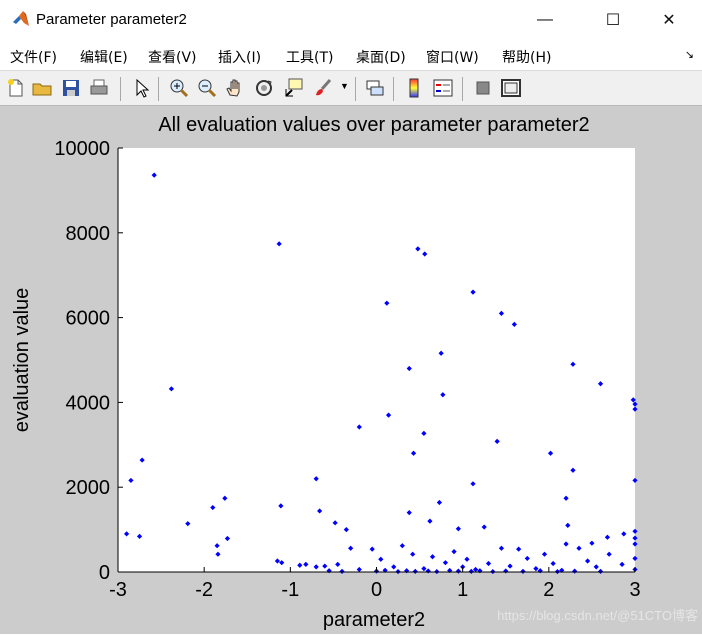 This screenshot has width=702, height=639. Describe the element at coordinates (511, 88) in the screenshot. I see `show-tools-icon` at that location.